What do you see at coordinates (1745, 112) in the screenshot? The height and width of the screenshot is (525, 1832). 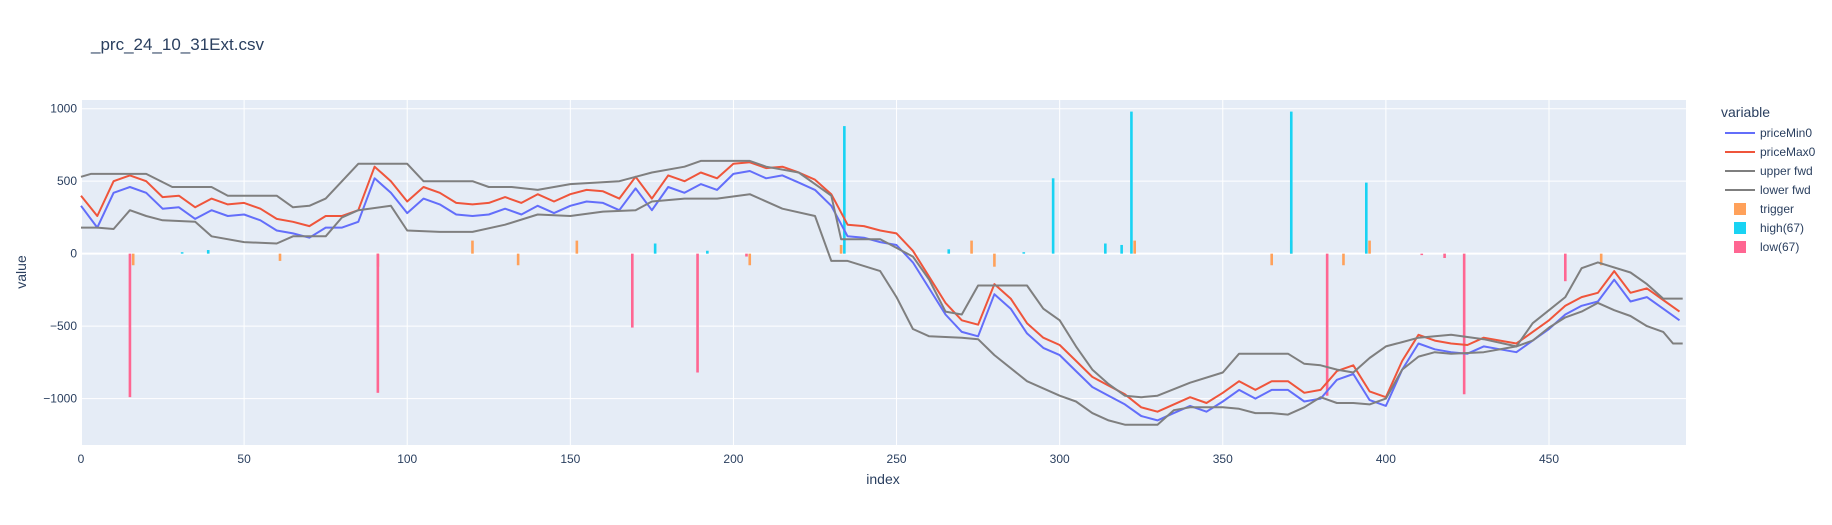 I see `legend-title: variable` at bounding box center [1745, 112].